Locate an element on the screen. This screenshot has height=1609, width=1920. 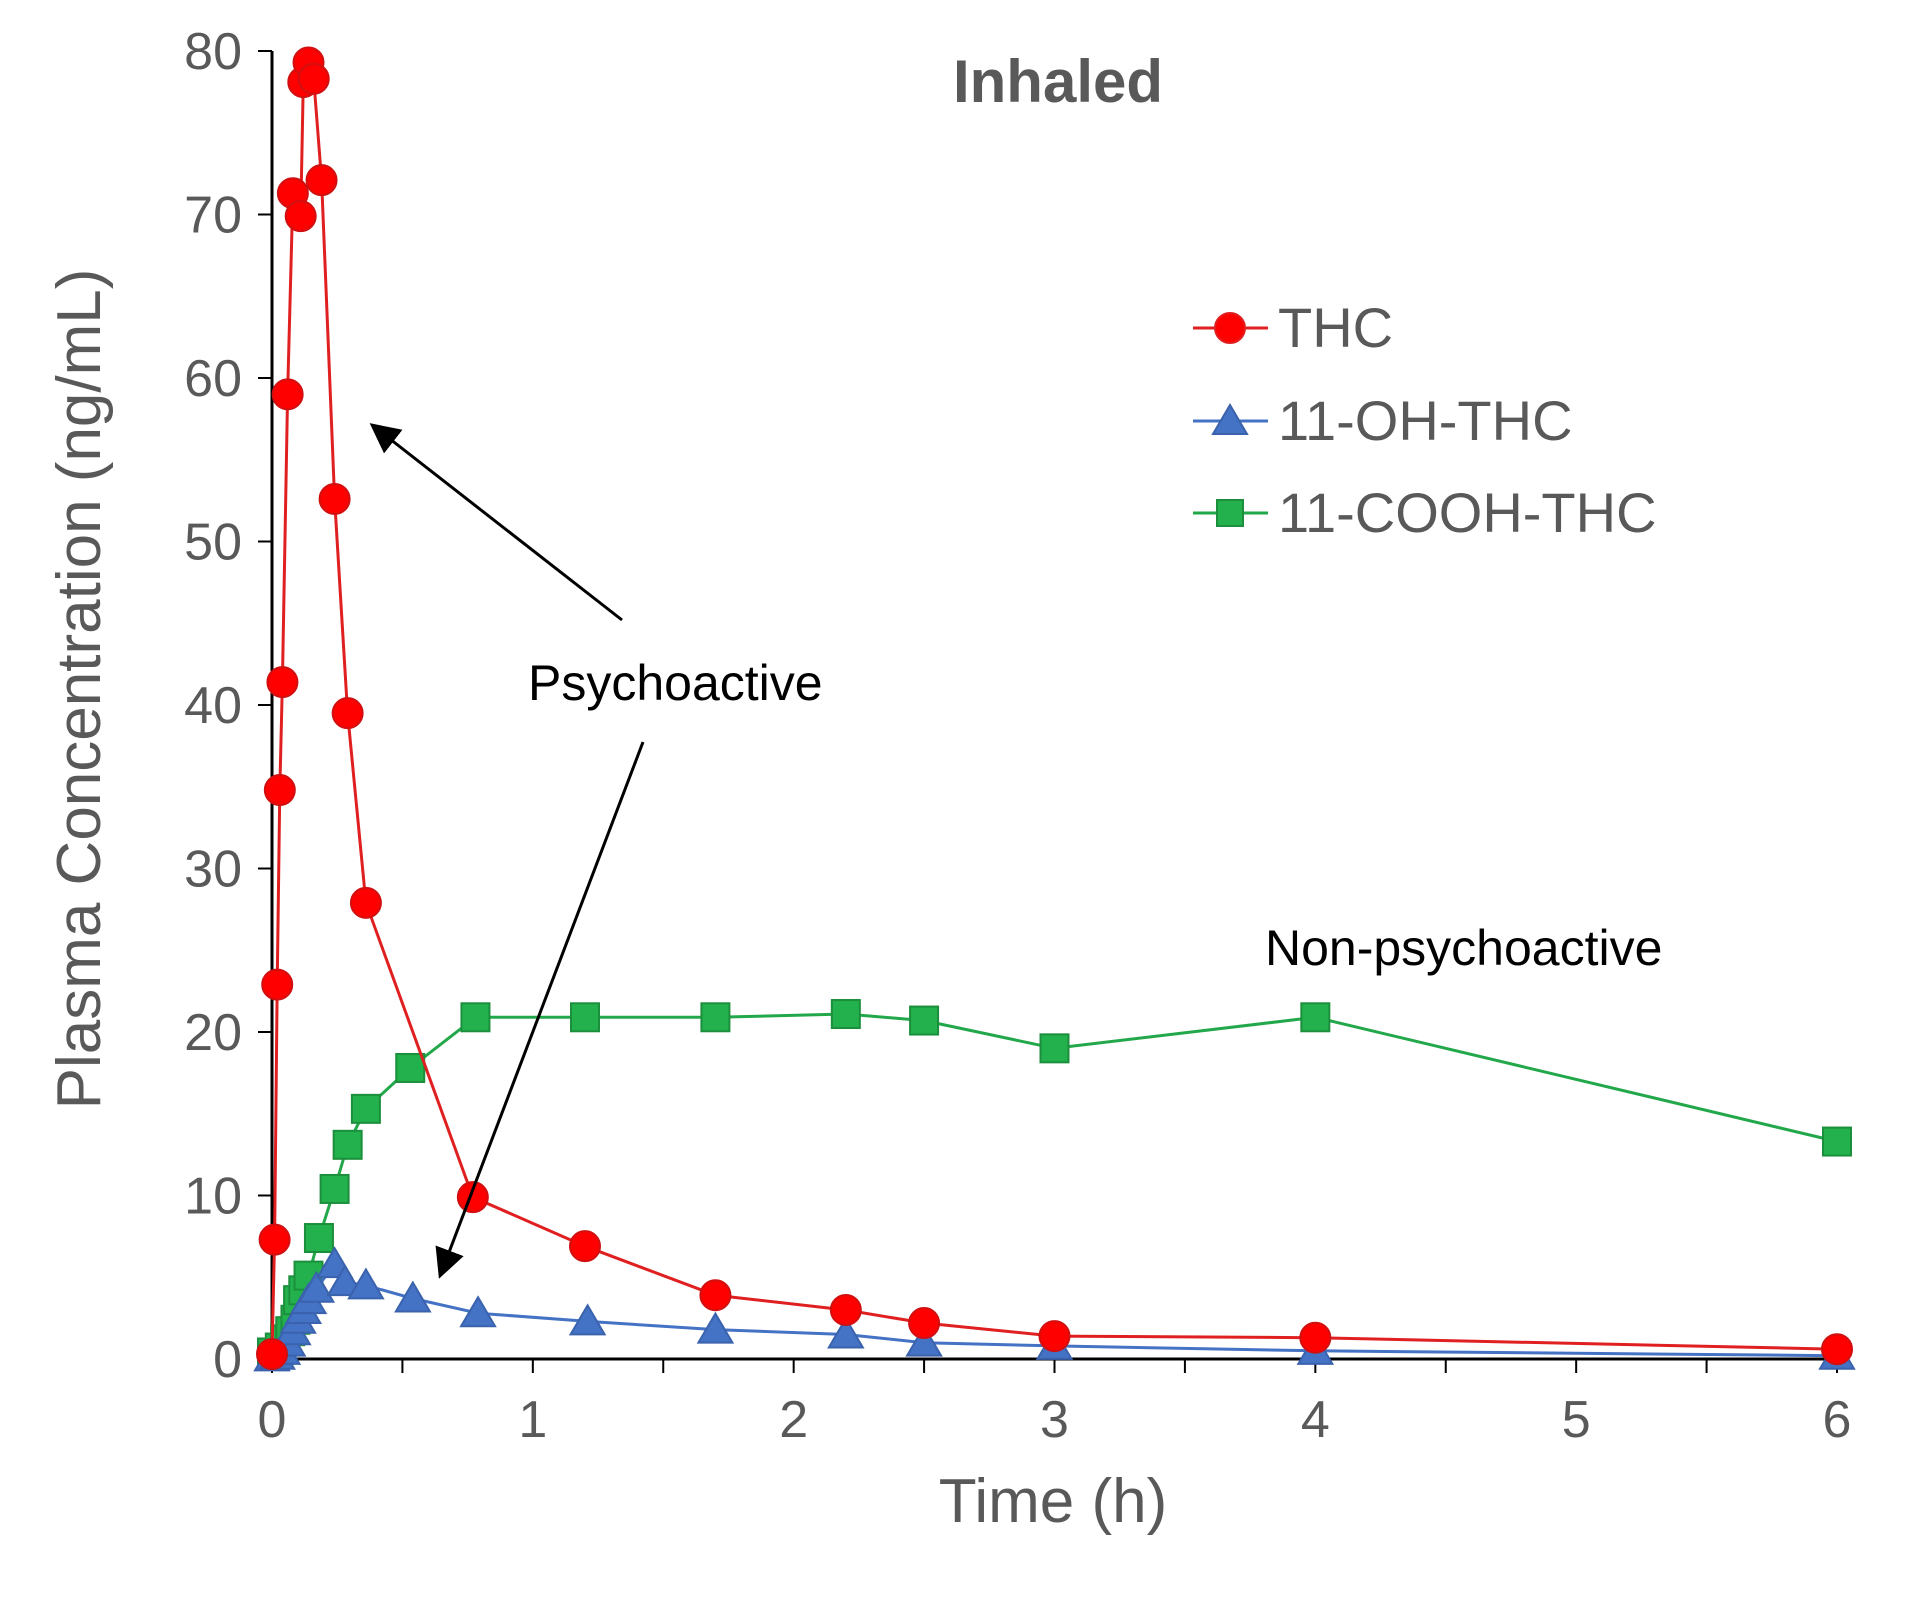
y-tick-label: 10 is located at coordinates (213, 1197).